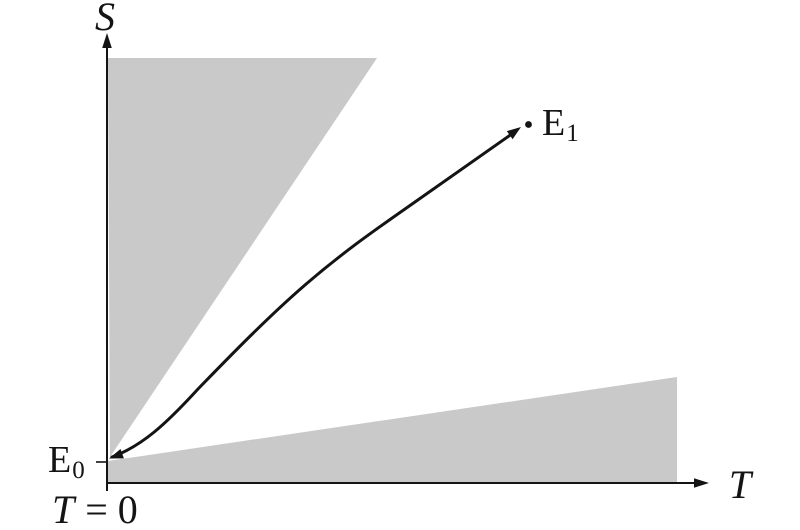  Describe the element at coordinates (111, 508) in the screenshot. I see `origin-annotation-rest: = 0` at that location.